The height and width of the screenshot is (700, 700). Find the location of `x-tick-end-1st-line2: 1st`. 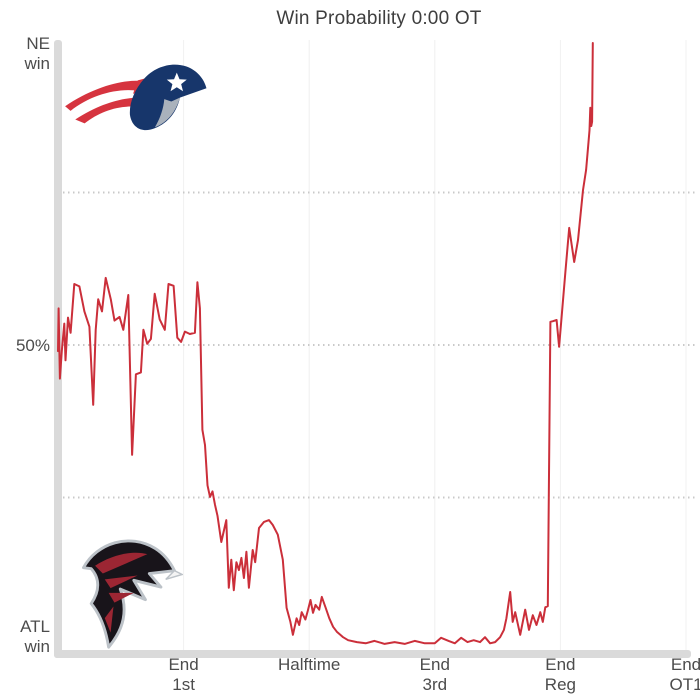

x-tick-end-1st-line2: 1st is located at coordinates (183, 684).